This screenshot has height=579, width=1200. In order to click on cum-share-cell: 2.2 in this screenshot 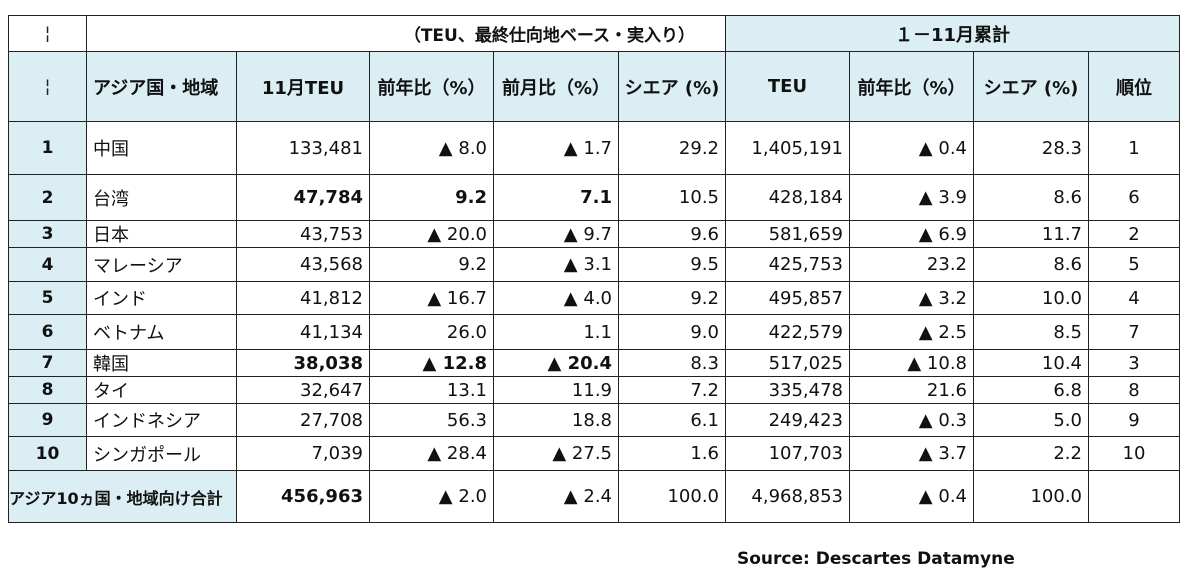, I will do `click(1031, 453)`.